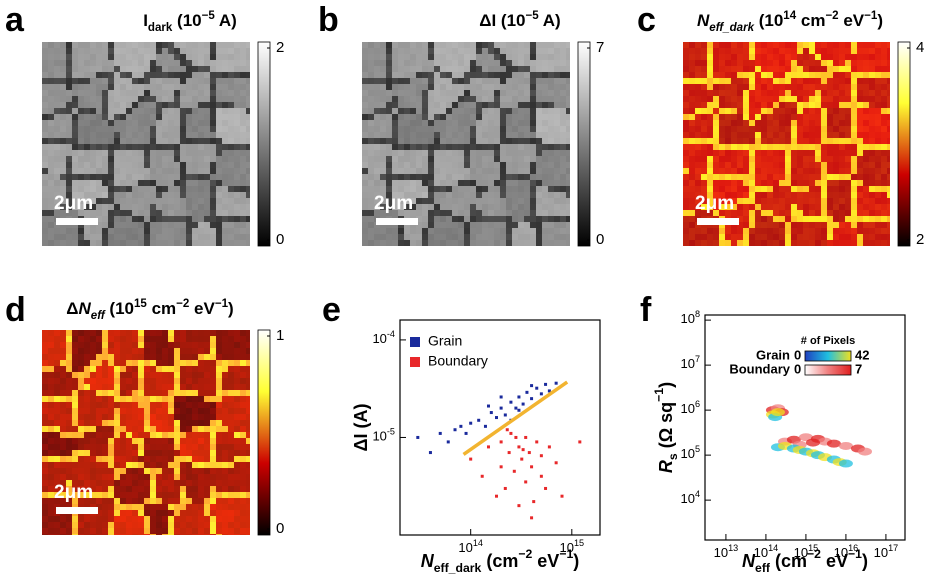 This screenshot has width=933, height=578. I want to click on map-image, so click(146, 432).